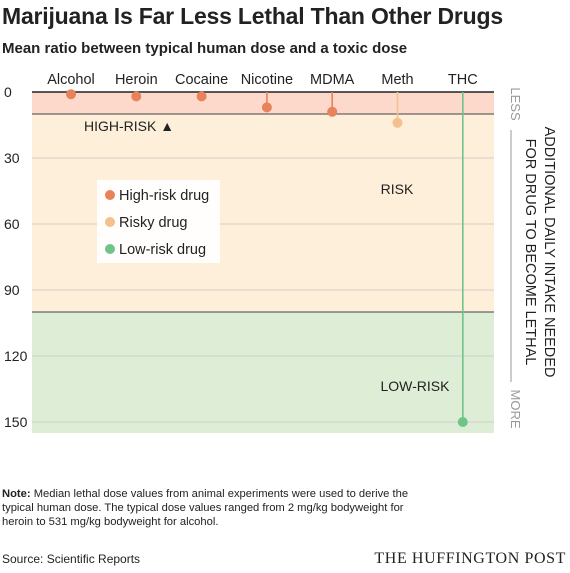 This screenshot has width=570, height=573. I want to click on legend-label-high-risk-drug: High-risk drug, so click(164, 196).